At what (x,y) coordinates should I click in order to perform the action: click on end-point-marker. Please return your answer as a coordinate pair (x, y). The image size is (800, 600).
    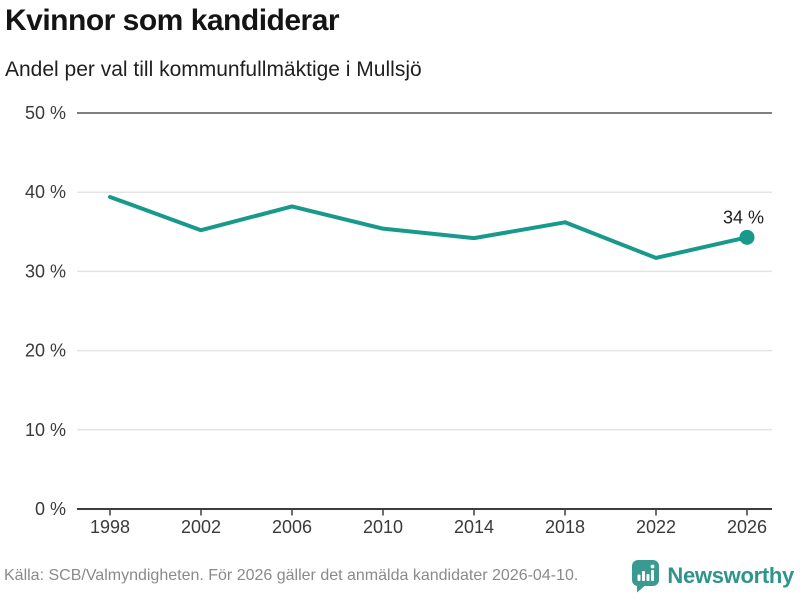
    Looking at the image, I should click on (747, 237).